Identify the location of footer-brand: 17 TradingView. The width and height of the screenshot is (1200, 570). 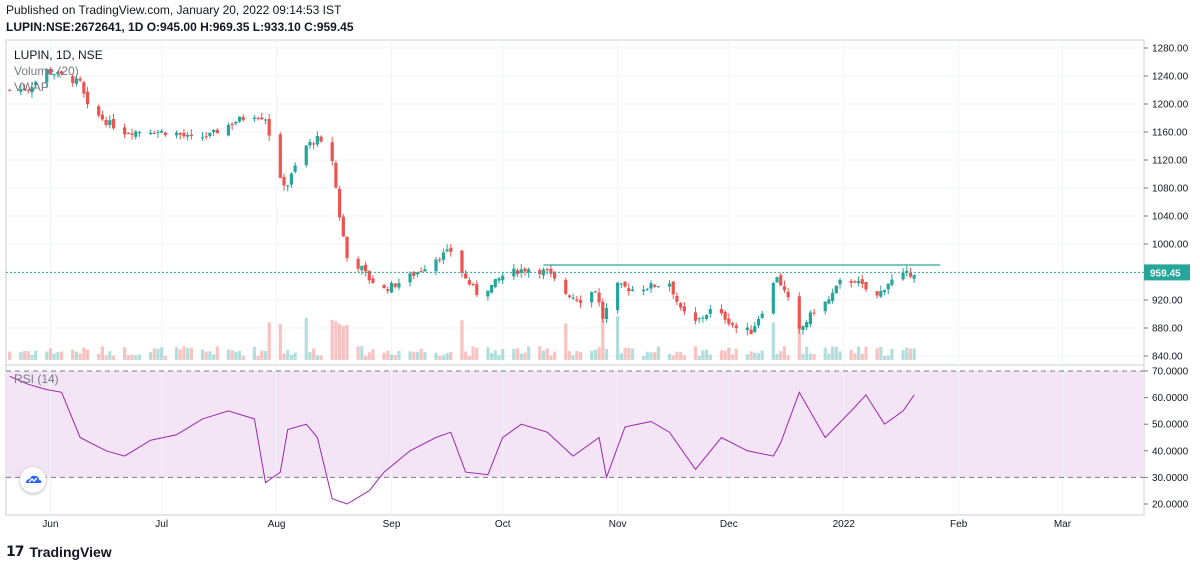
(59, 552).